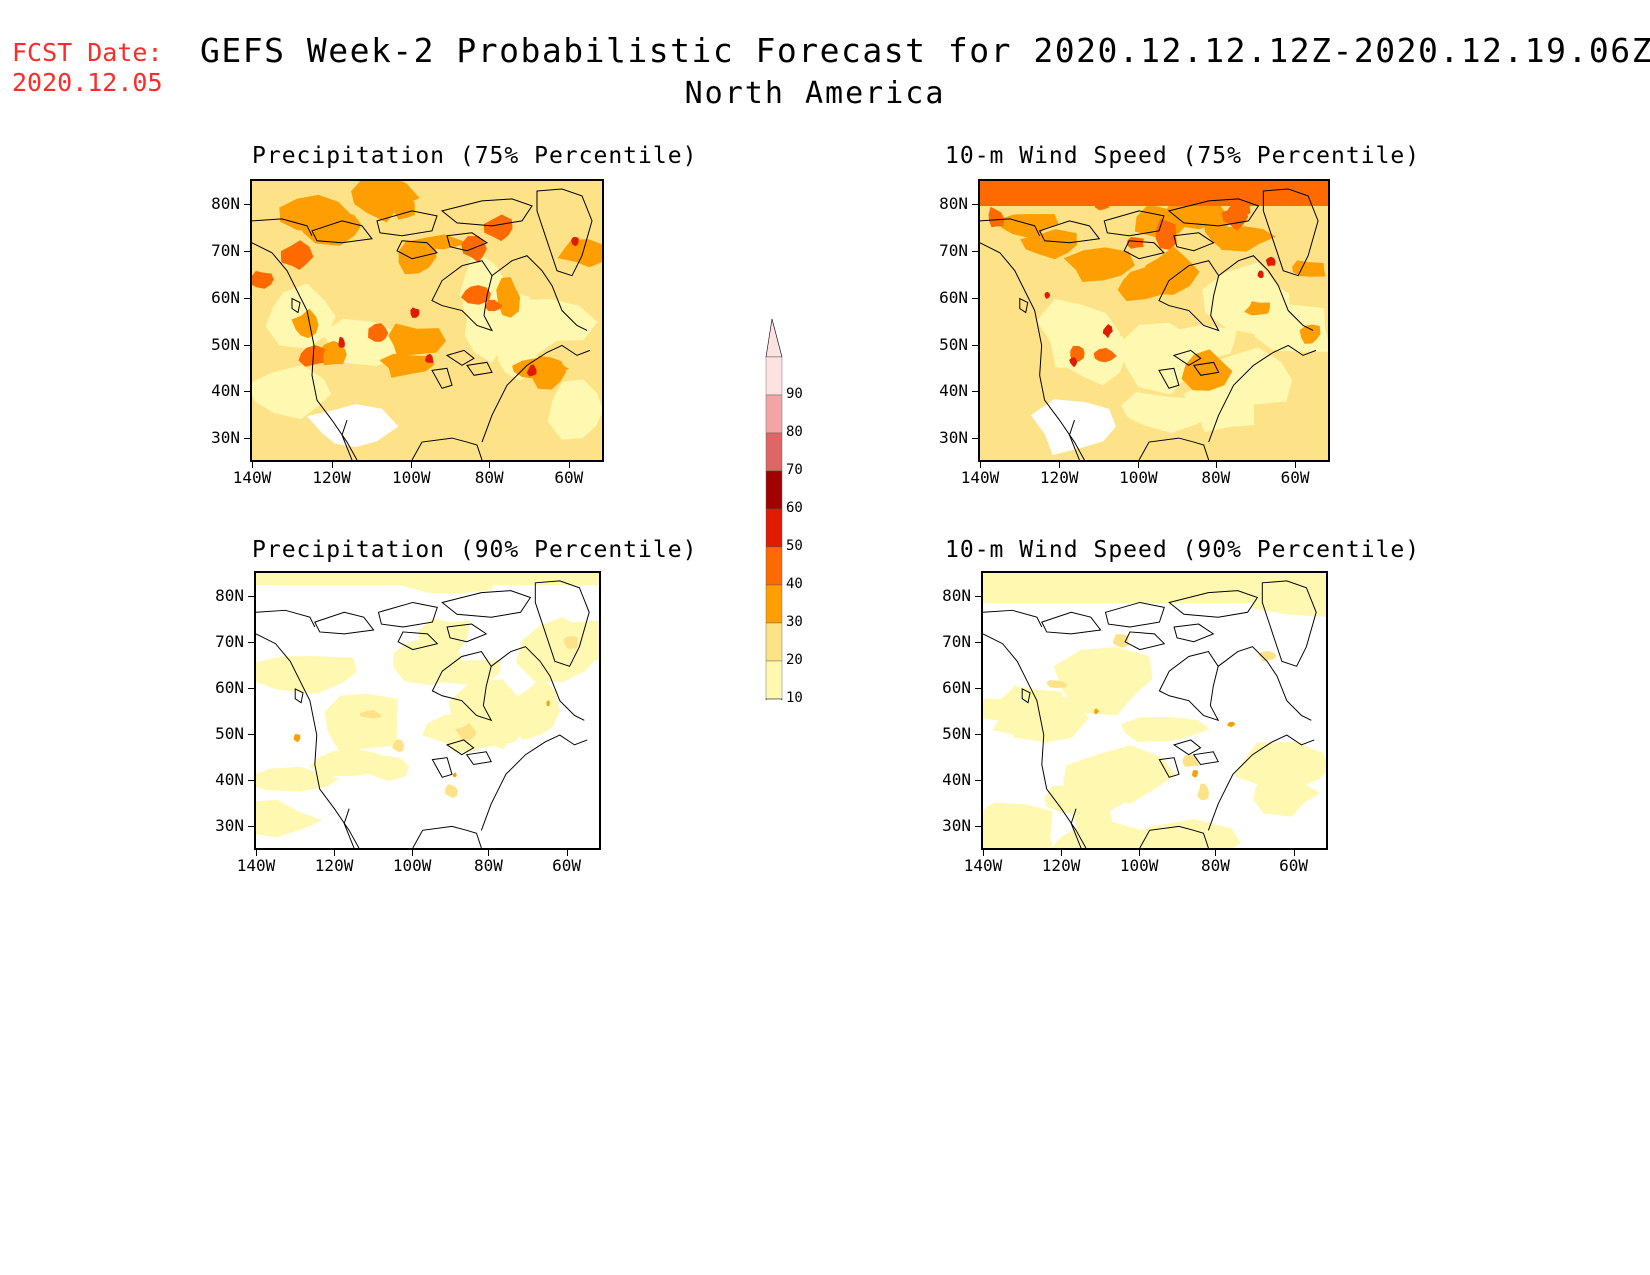 This screenshot has height=1275, width=1650. What do you see at coordinates (488, 865) in the screenshot?
I see `lon-label: 80W` at bounding box center [488, 865].